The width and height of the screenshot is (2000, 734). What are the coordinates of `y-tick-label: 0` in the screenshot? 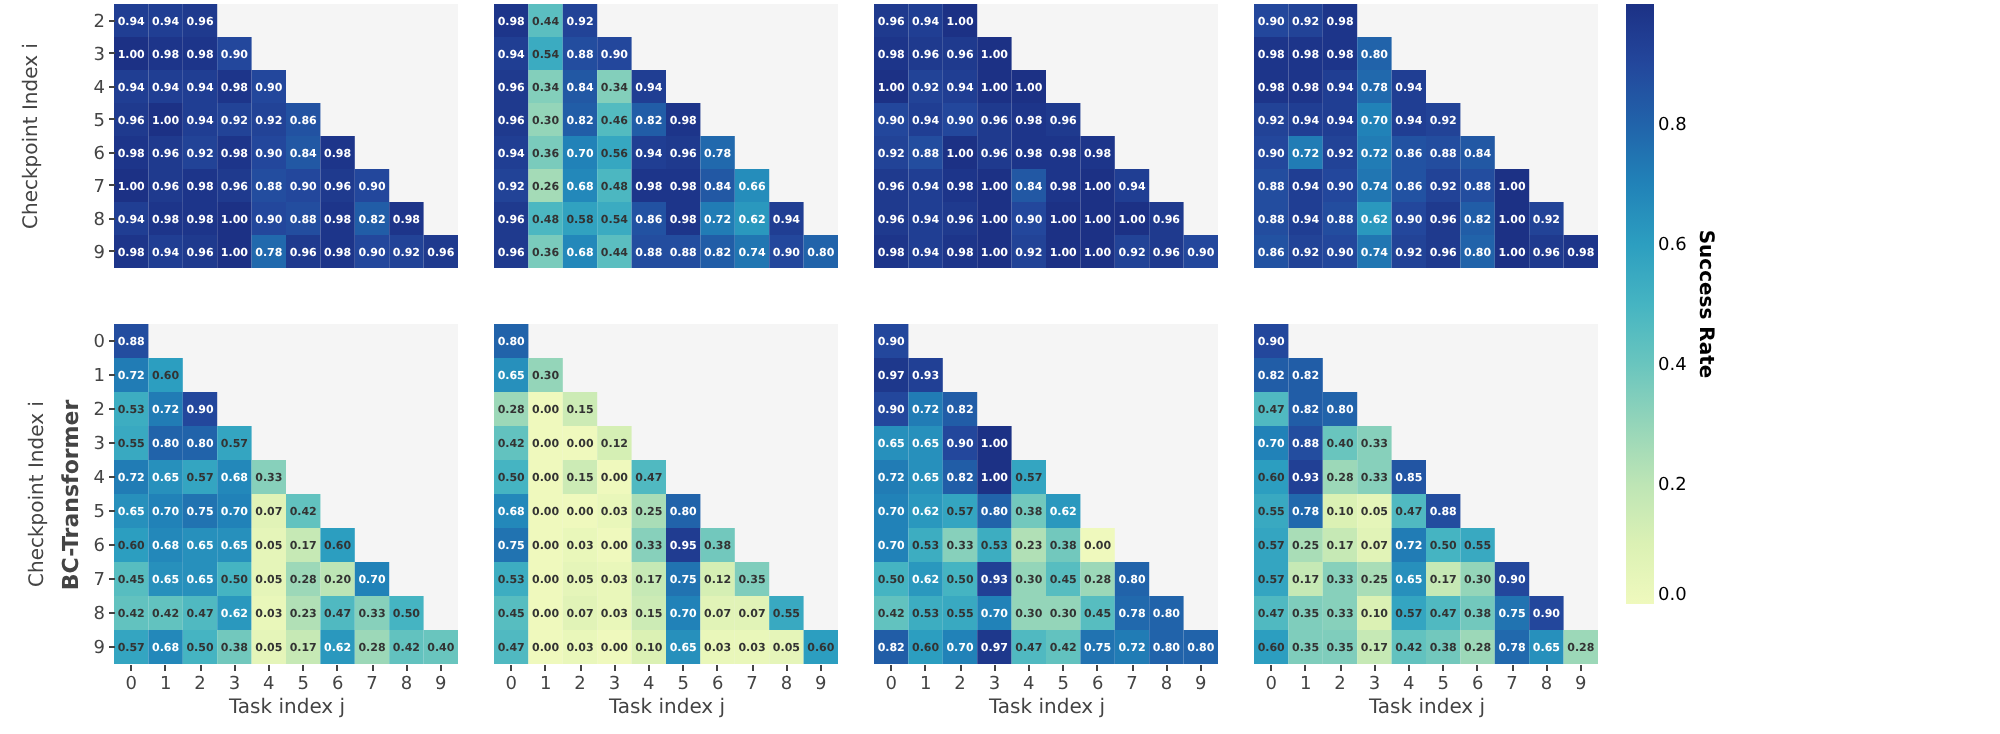 It's located at (99, 343).